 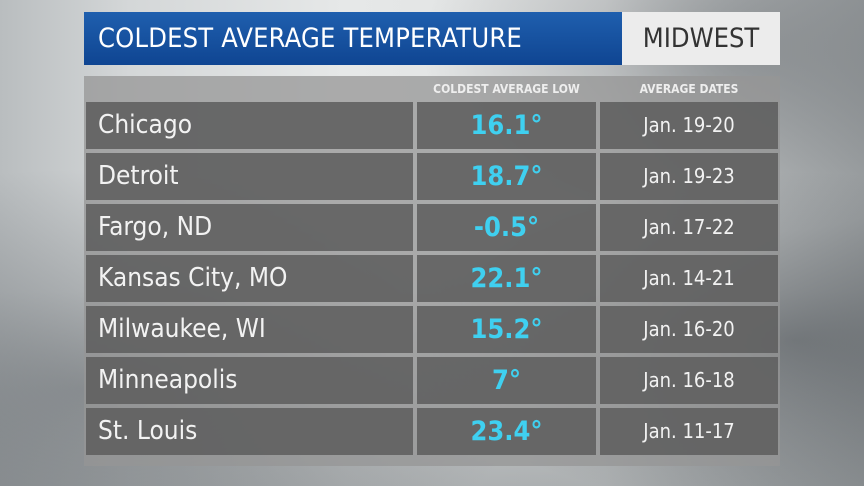 I want to click on table-row: Detroit 18.7° Jan. 19-23, so click(x=432, y=176).